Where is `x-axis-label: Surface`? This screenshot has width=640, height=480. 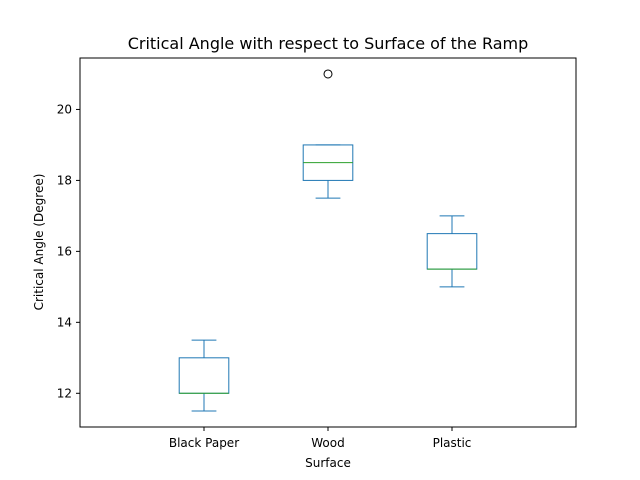
x-axis-label: Surface is located at coordinates (328, 463).